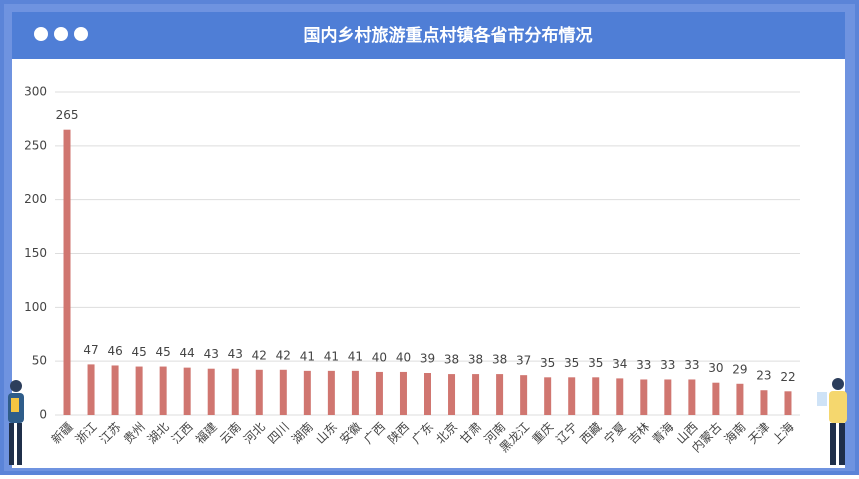 Image resolution: width=859 pixels, height=479 pixels. I want to click on data-label: 30, so click(715, 368).